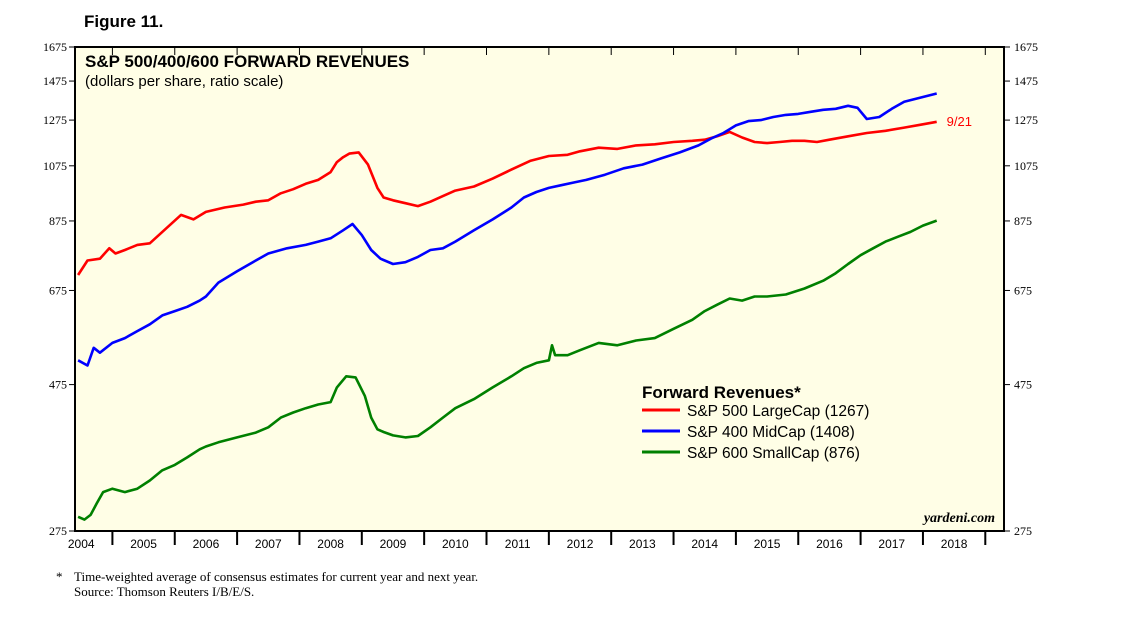 This screenshot has width=1138, height=621. Describe the element at coordinates (891, 544) in the screenshot. I see `x-tick-label-2017: 2017` at that location.